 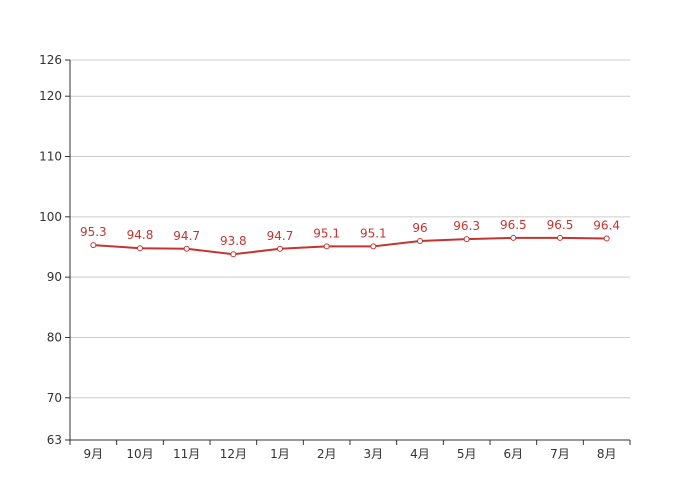 What do you see at coordinates (233, 241) in the screenshot?
I see `data-label: 93.8` at bounding box center [233, 241].